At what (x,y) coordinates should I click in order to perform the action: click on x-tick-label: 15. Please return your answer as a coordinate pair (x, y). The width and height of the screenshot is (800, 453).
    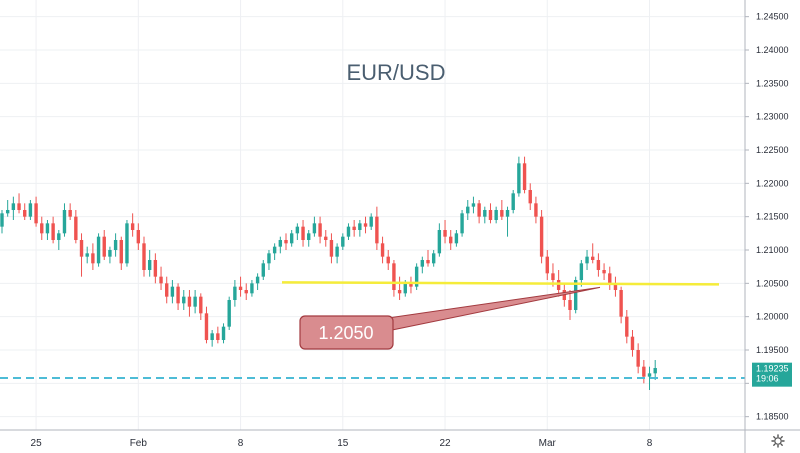
    Looking at the image, I should click on (343, 443).